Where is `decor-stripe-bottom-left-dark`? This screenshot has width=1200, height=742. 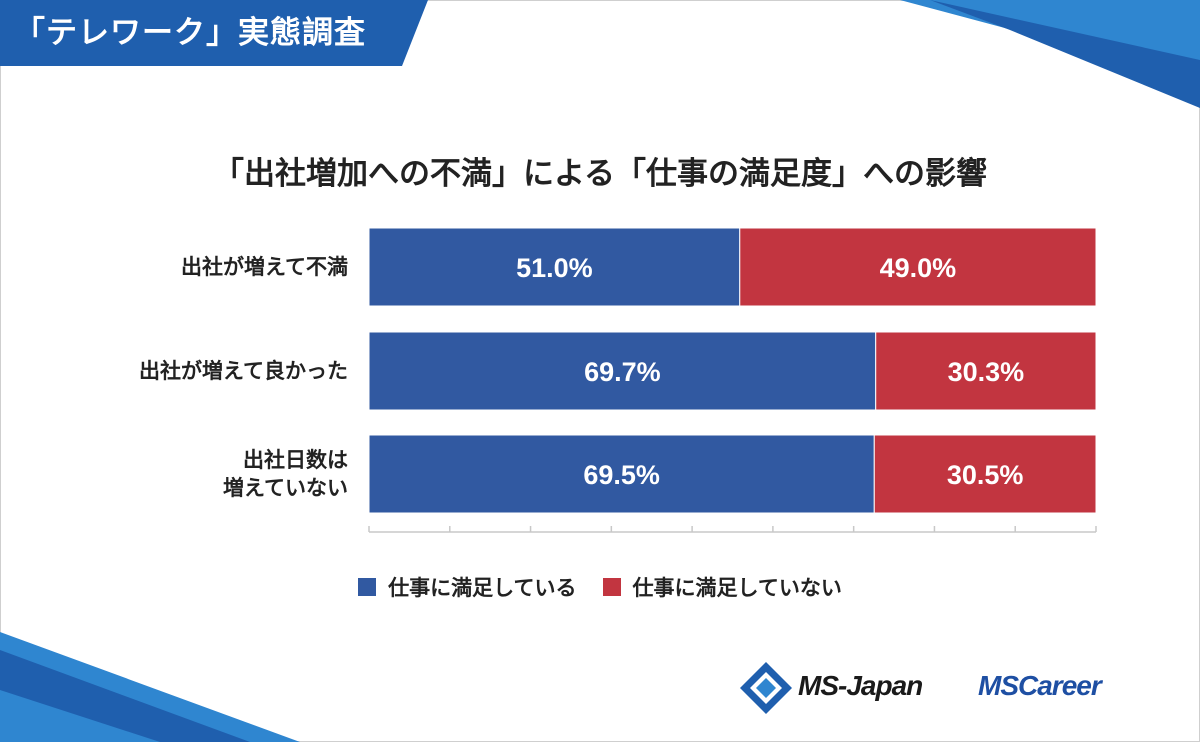
decor-stripe-bottom-left-dark is located at coordinates (125, 696).